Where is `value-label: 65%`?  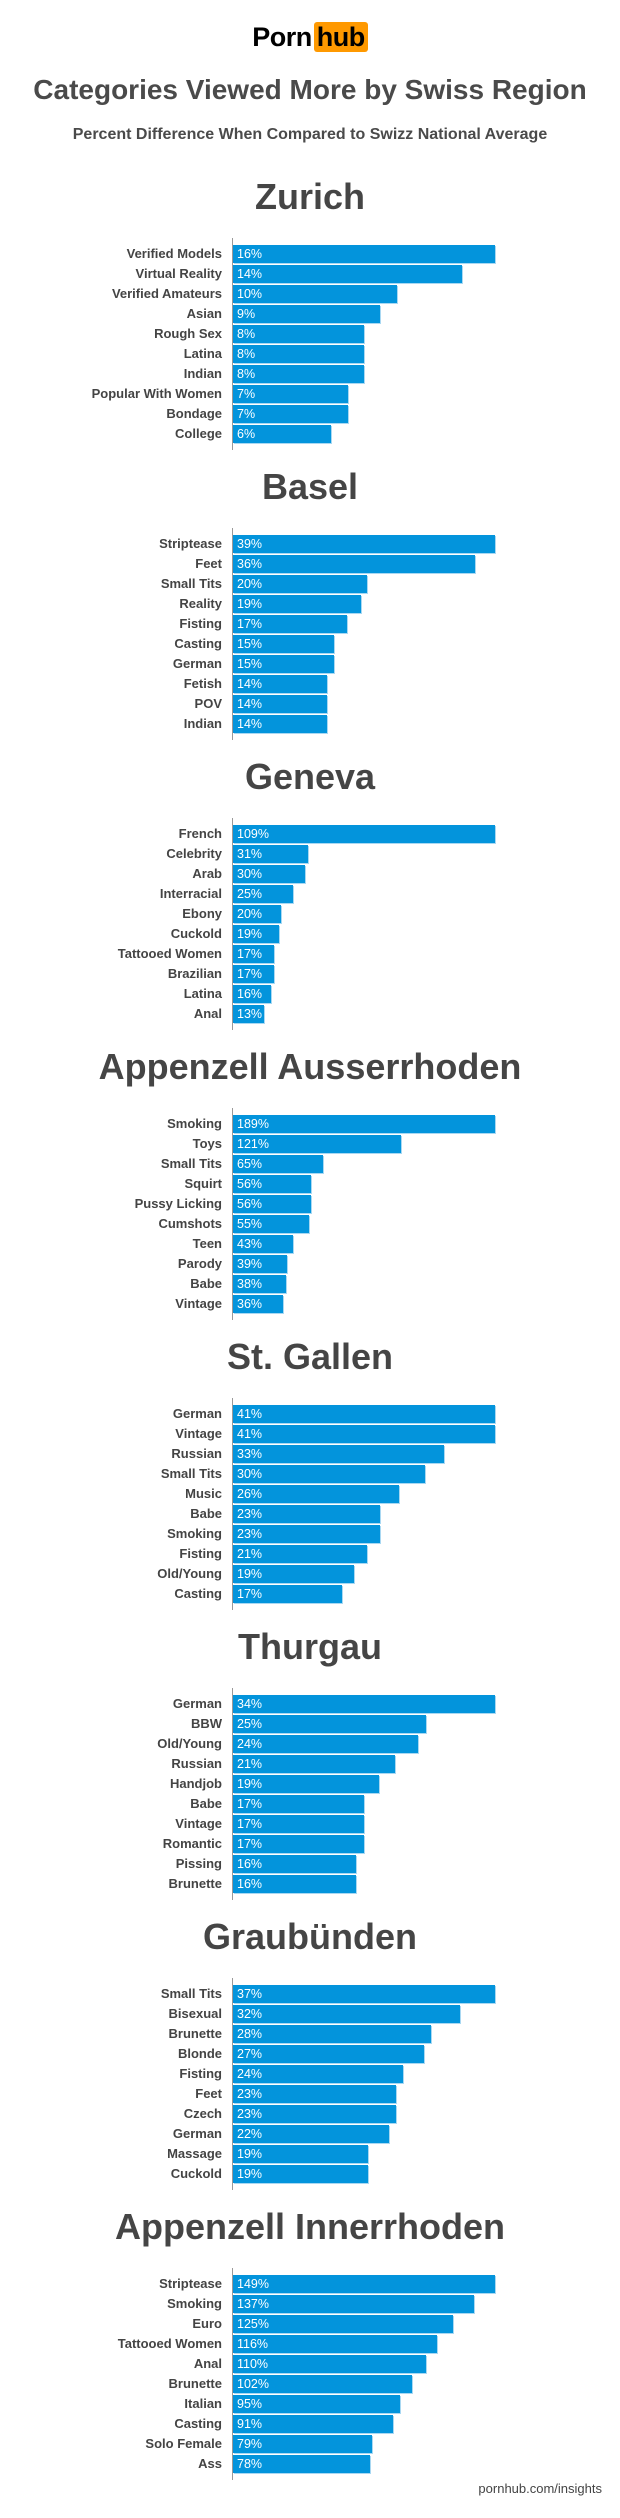
value-label: 65% is located at coordinates (250, 1164).